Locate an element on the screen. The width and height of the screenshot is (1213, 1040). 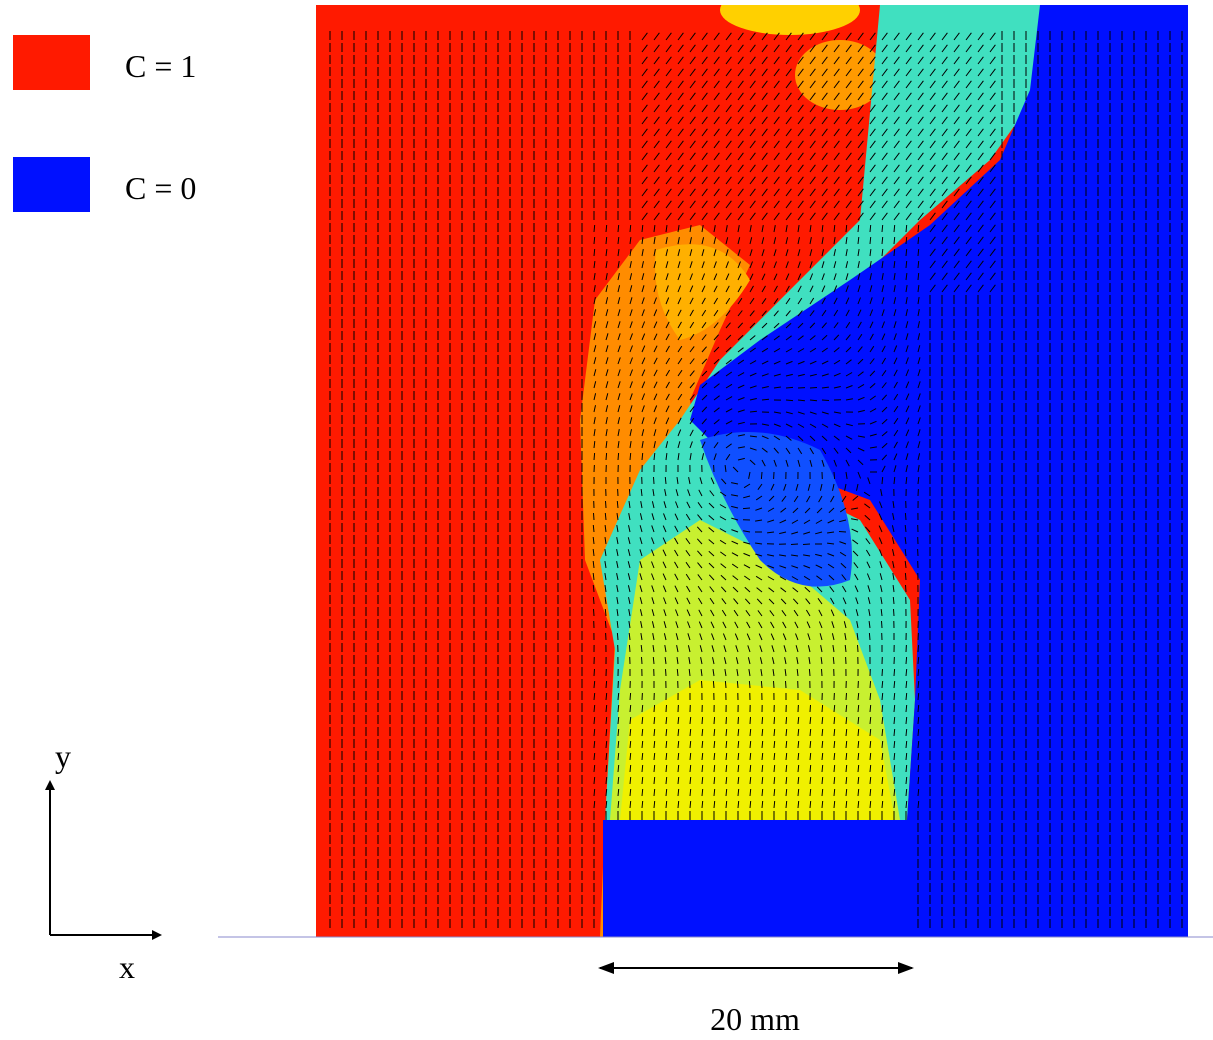
x-axis-label: x is located at coordinates (127, 967).